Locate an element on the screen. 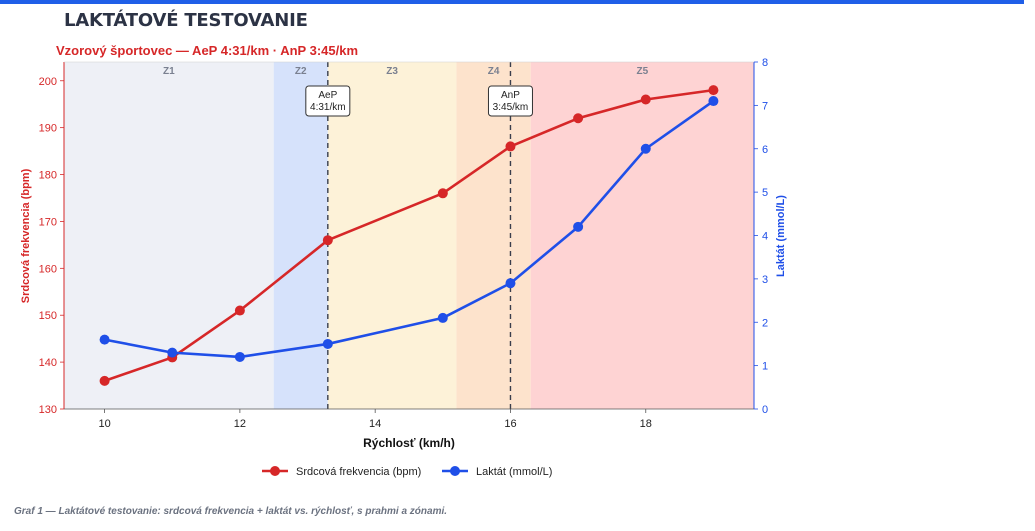 The width and height of the screenshot is (1035, 531). left-axis-label: Srdcová frekvencia (bpm) is located at coordinates (26, 235).